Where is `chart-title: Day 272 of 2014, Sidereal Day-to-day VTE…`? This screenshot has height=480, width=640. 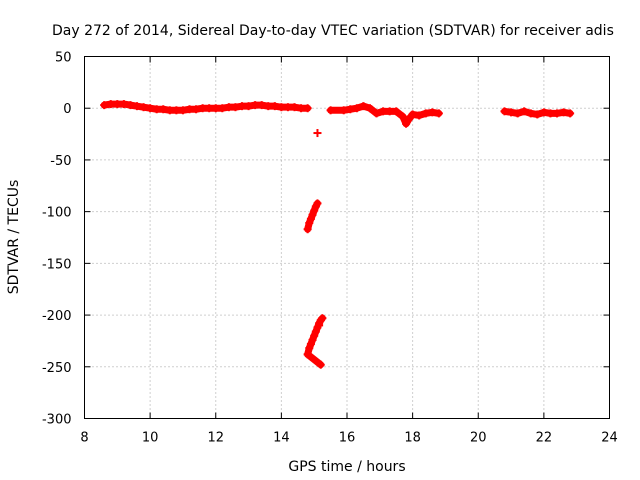 chart-title: Day 272 of 2014, Sidereal Day-to-day VTE… is located at coordinates (333, 31).